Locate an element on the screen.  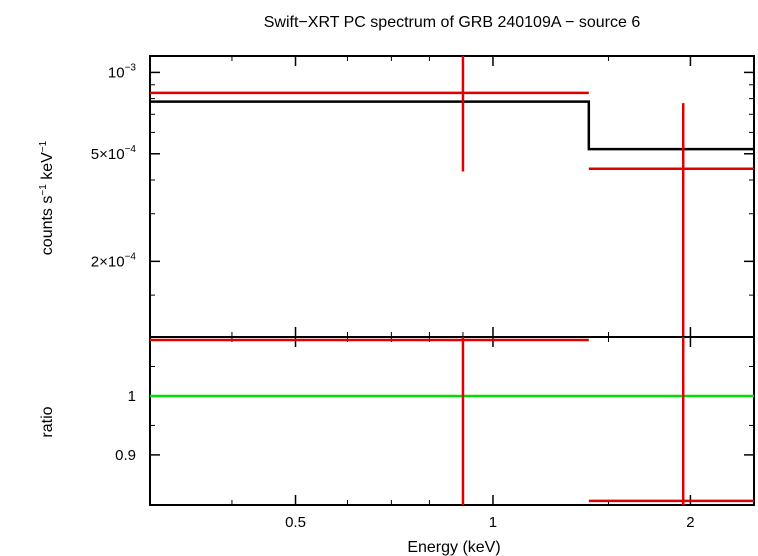
y-tick-label: 2×10⁻⁴ is located at coordinates (114, 260).